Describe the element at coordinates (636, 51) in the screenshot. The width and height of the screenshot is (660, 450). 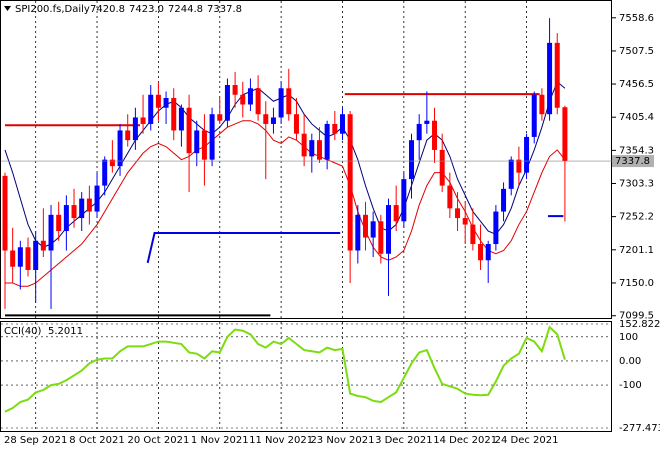
I see `y-tick-label: 7507.5` at that location.